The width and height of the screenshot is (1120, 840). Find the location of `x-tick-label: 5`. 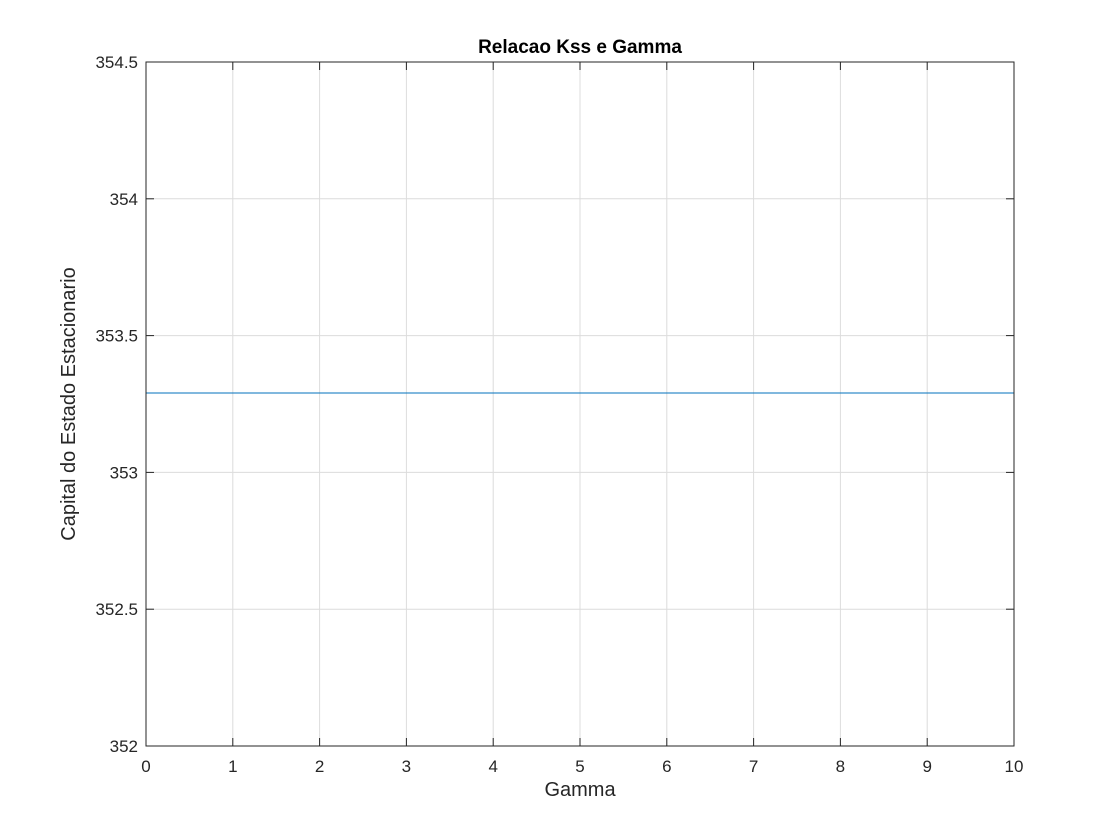

x-tick-label: 5 is located at coordinates (579, 766).